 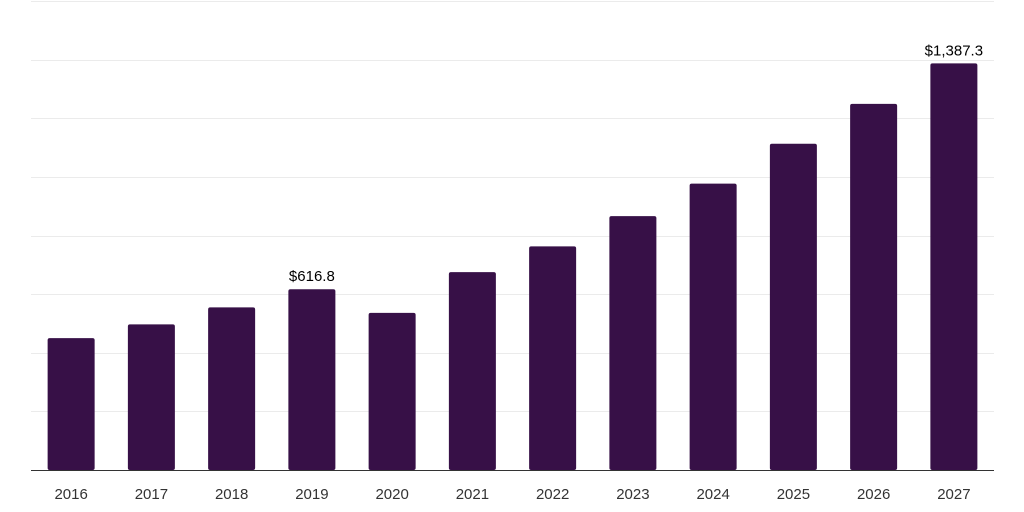 I want to click on bar-2022, so click(x=553, y=358).